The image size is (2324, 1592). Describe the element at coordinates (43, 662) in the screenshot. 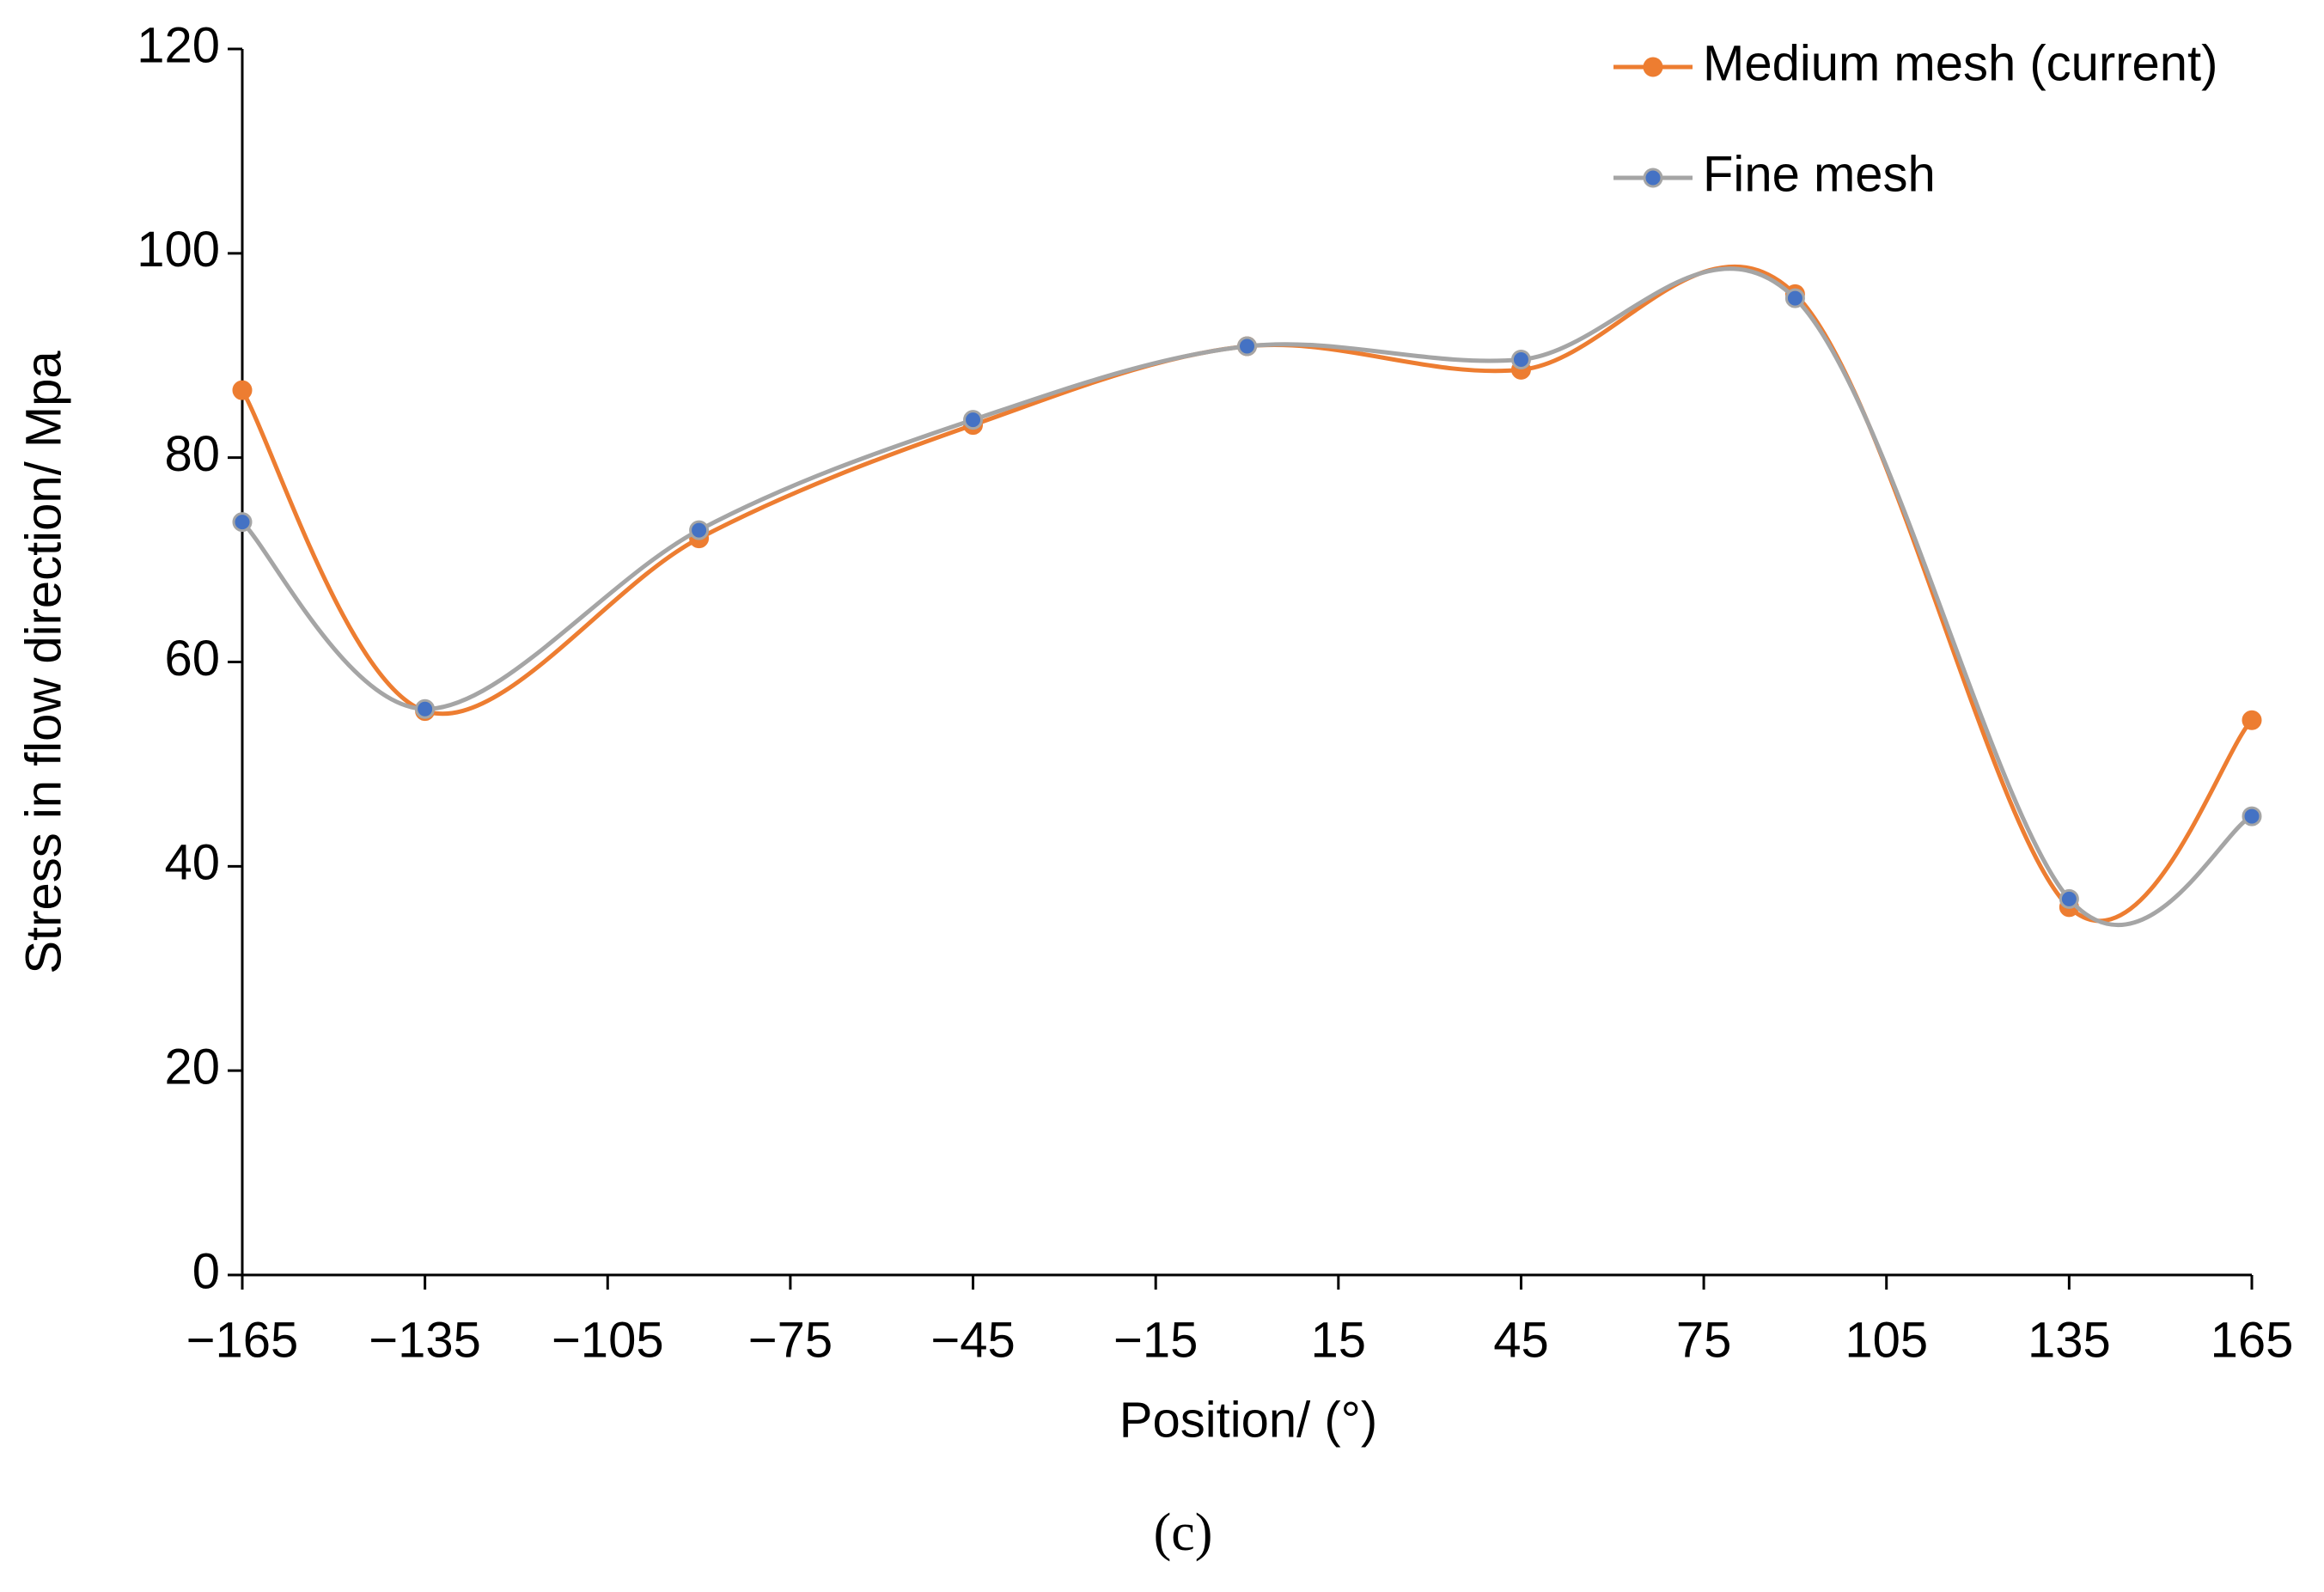

I see `y-axis-title: Stress in flow direction/ Mpa` at that location.